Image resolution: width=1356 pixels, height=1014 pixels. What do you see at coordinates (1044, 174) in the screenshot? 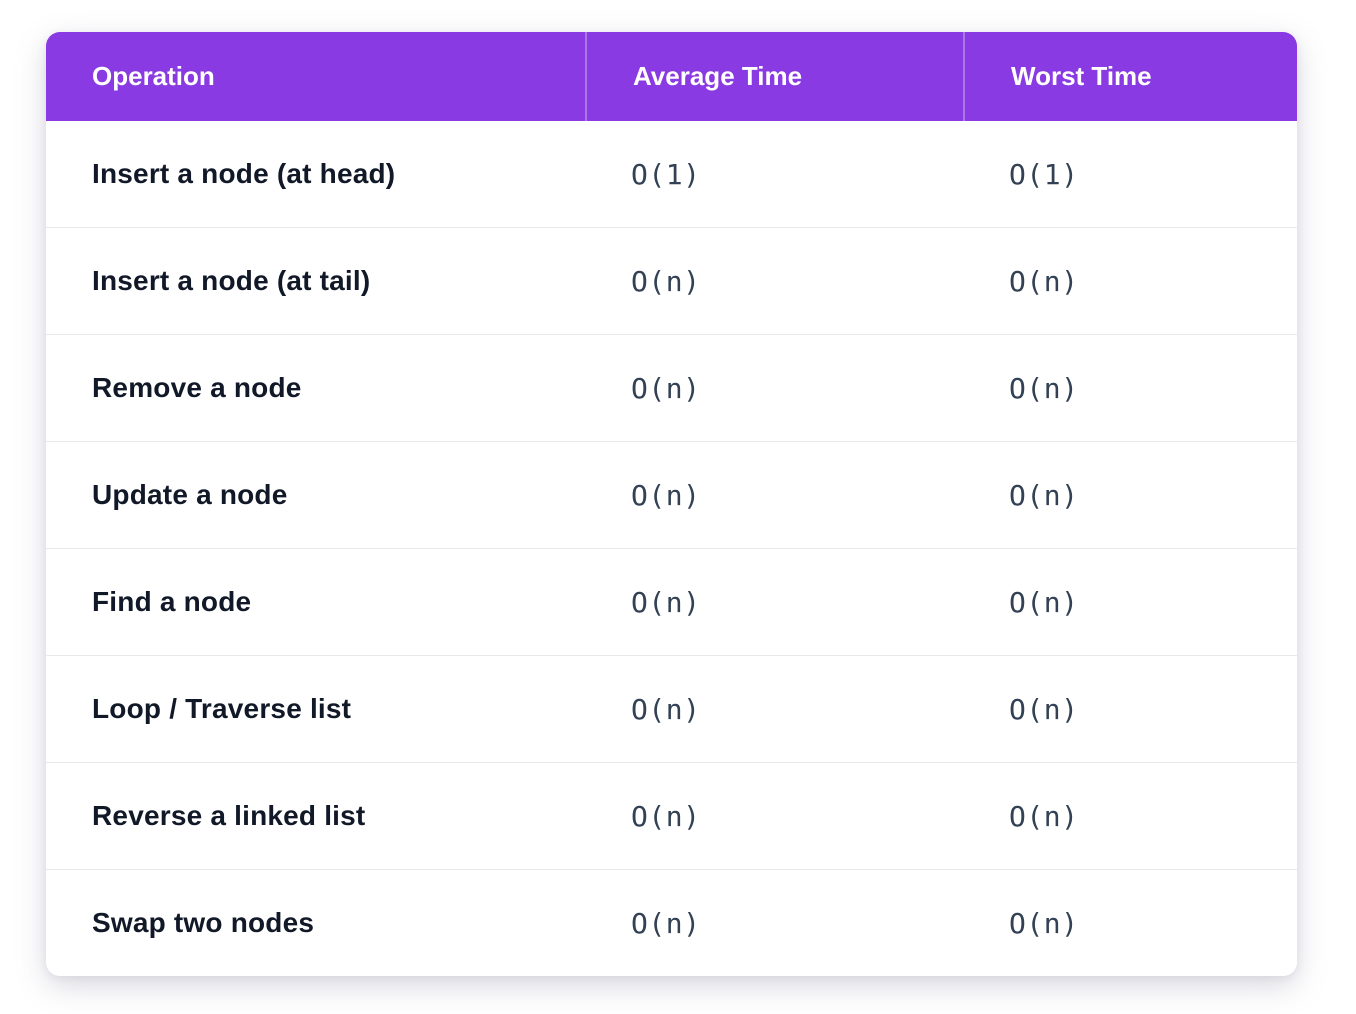
I see `worst-time-cell: O(1)` at bounding box center [1044, 174].